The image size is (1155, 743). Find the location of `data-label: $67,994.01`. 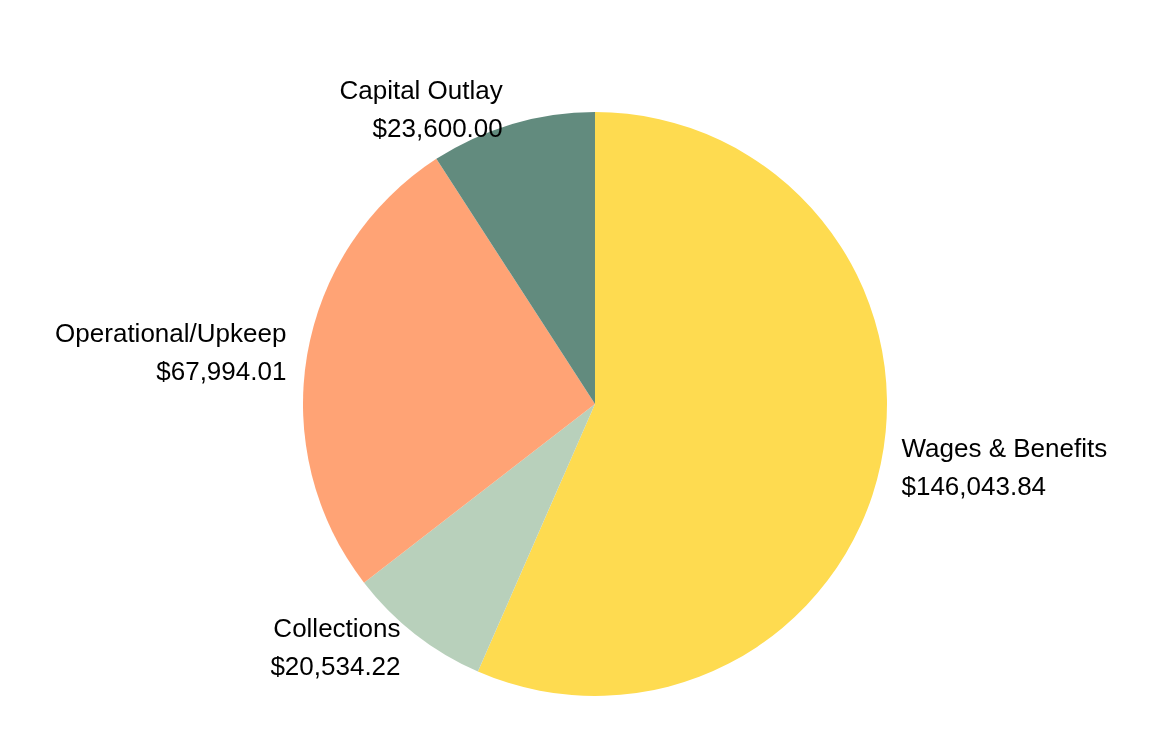

data-label: $67,994.01 is located at coordinates (221, 371).